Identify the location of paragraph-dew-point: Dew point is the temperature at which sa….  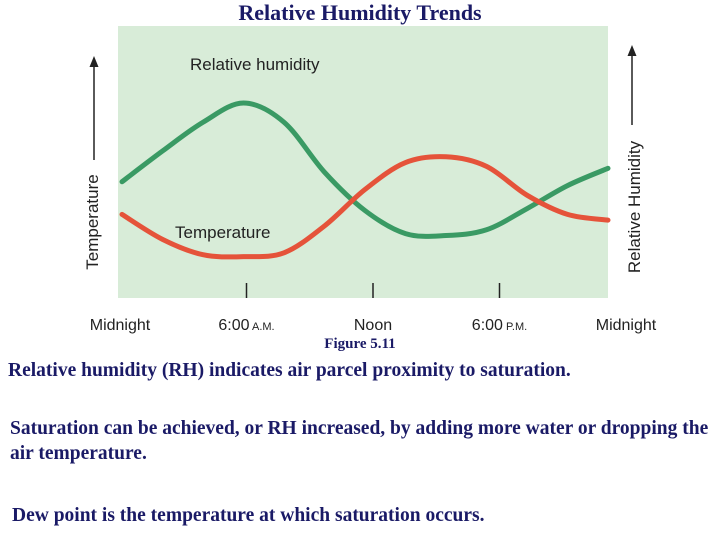
(248, 515).